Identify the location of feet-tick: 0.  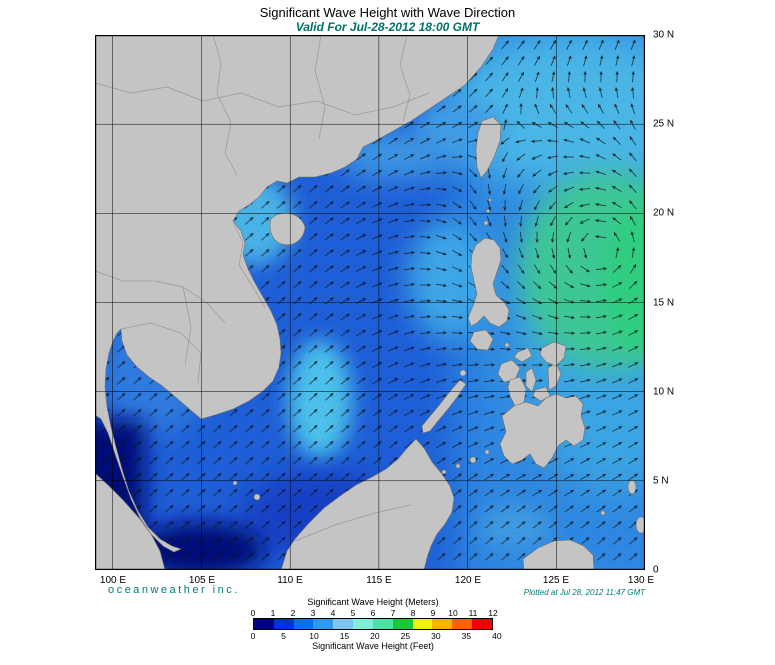
(253, 636).